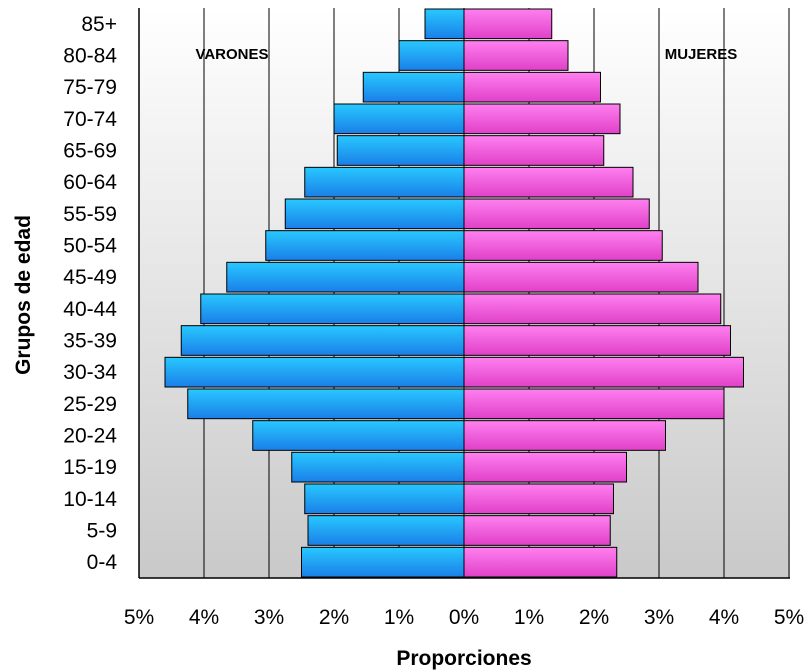  I want to click on y-tick-label: 70-74, so click(90, 119).